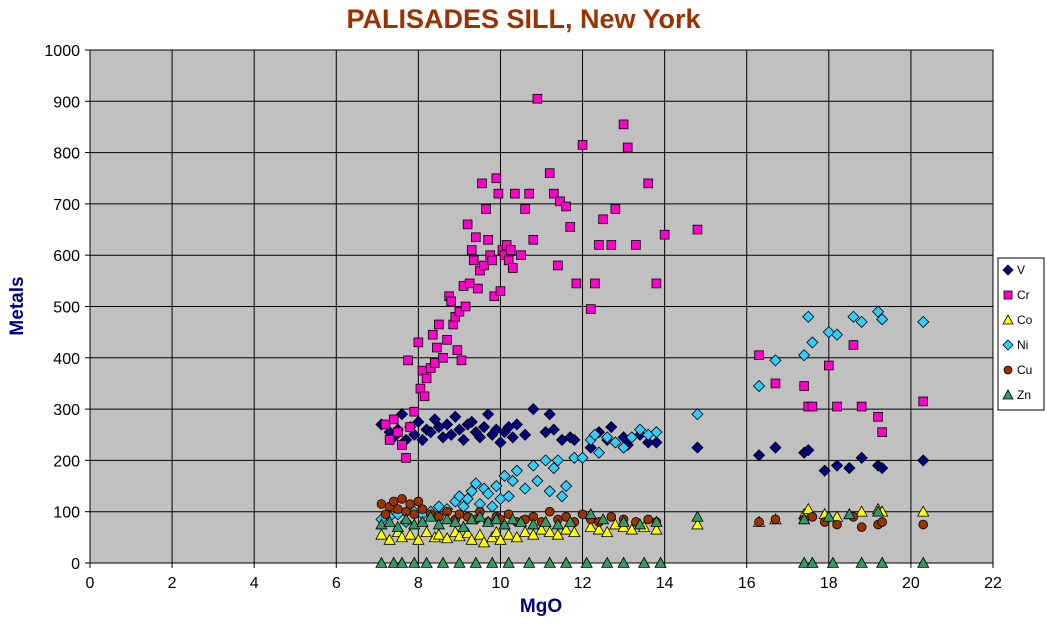 The height and width of the screenshot is (624, 1047). What do you see at coordinates (1021, 334) in the screenshot?
I see `legend-box` at bounding box center [1021, 334].